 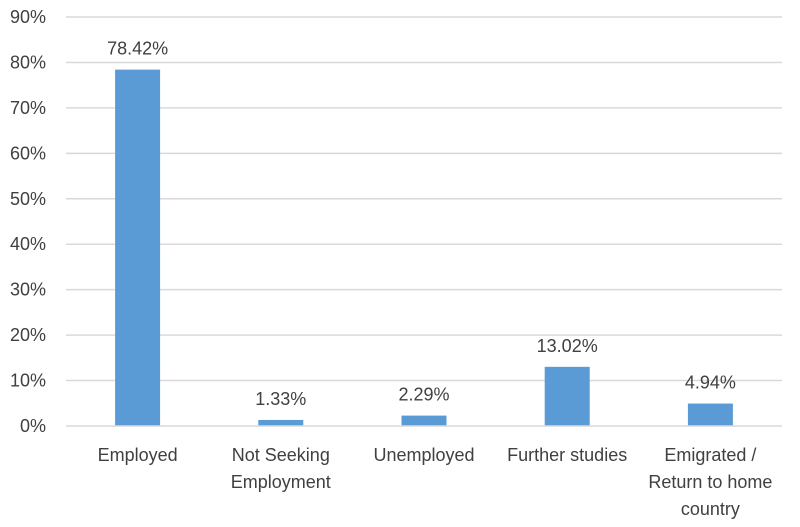 I want to click on data-label: 13.02%, so click(x=567, y=346).